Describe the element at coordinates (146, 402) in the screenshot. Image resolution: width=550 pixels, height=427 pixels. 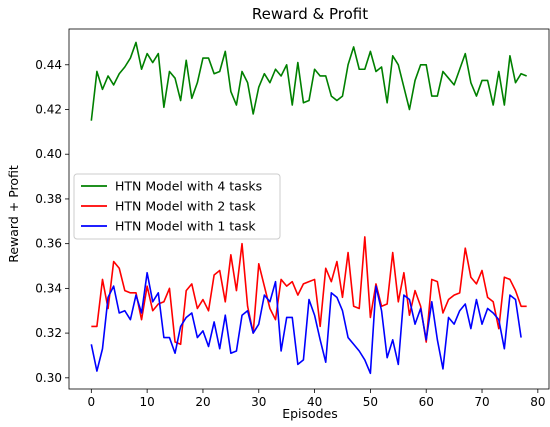
I see `x-tick-label: 10` at that location.